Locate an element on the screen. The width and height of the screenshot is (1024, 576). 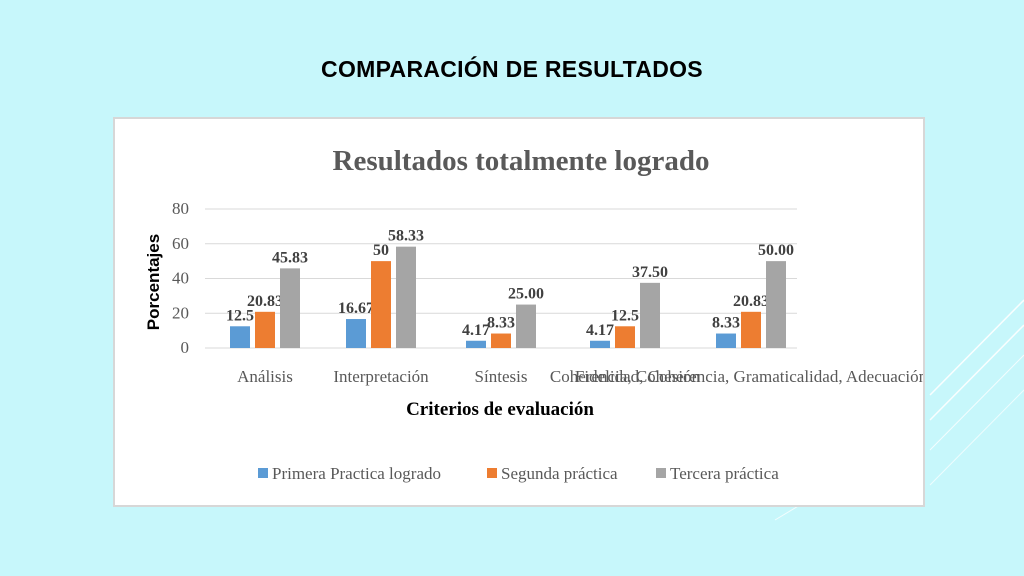
data-label: 25.00 is located at coordinates (526, 294).